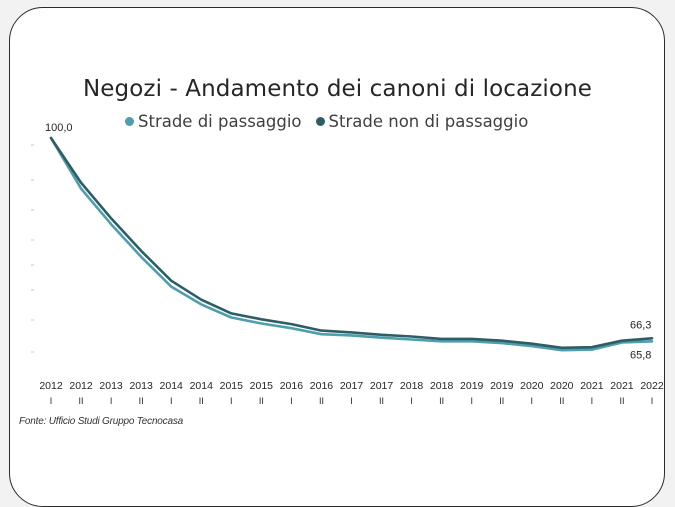 This screenshot has width=675, height=507. What do you see at coordinates (141, 401) in the screenshot?
I see `x-tick-half-3: II` at bounding box center [141, 401].